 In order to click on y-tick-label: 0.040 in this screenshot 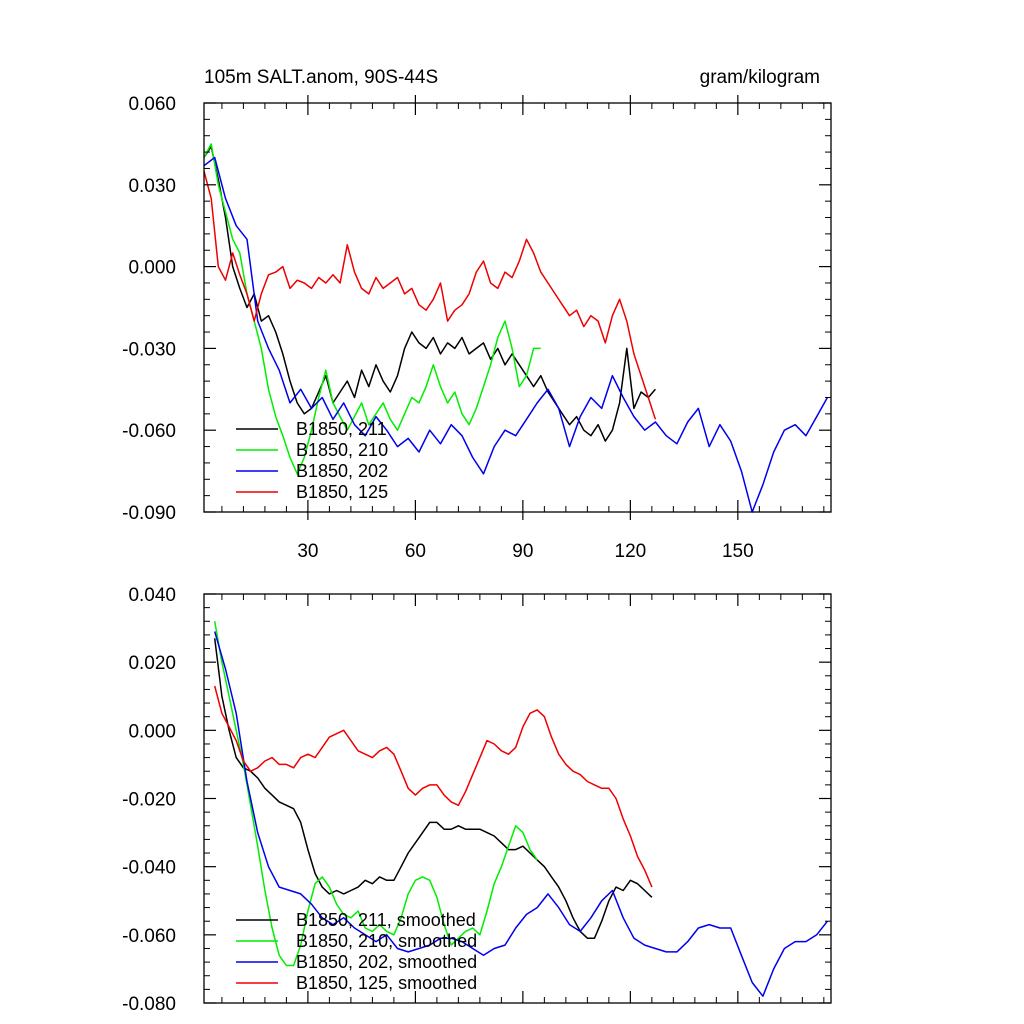, I will do `click(152, 595)`.